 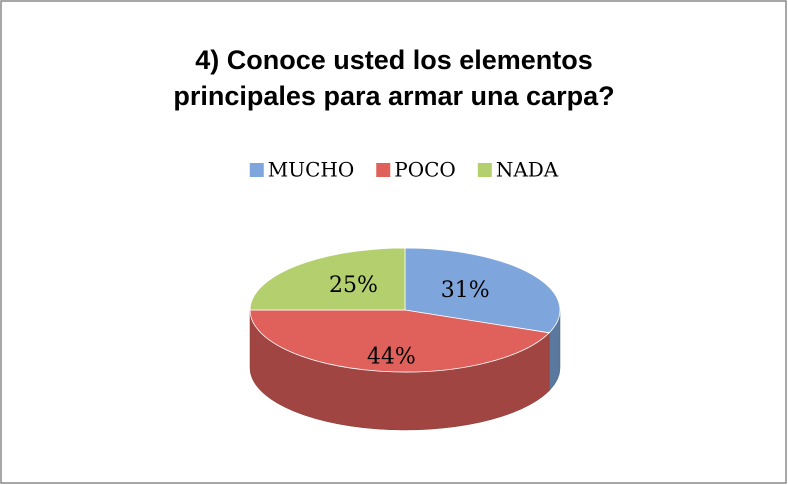 I want to click on data-label: 31%, so click(x=465, y=290).